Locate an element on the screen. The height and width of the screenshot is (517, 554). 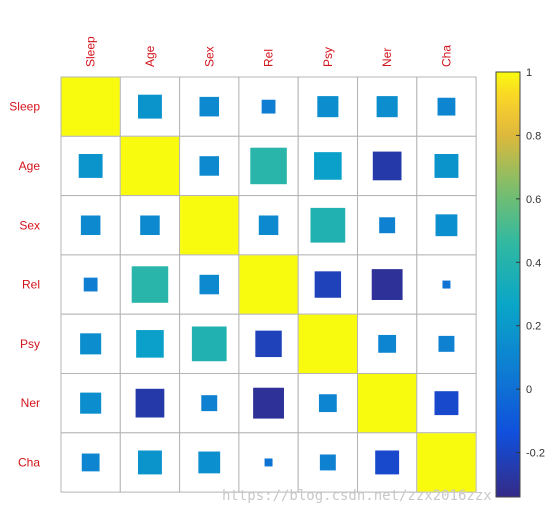
row-label: Sleep is located at coordinates (24, 107).